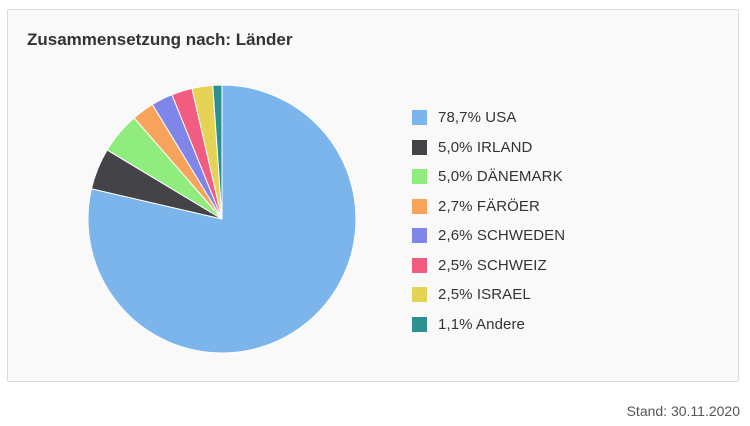  I want to click on legend-label: 78,7% USA, so click(477, 118).